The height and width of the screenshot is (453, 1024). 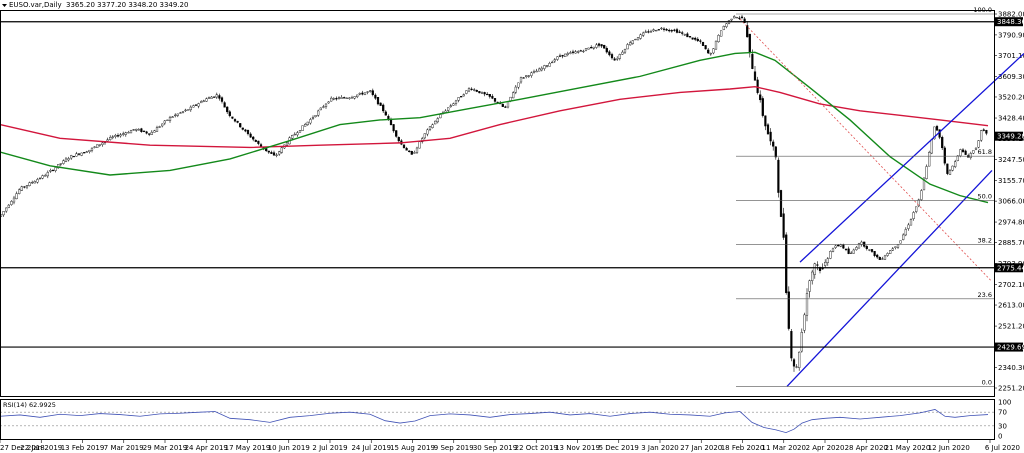 What do you see at coordinates (1011, 243) in the screenshot?
I see `y-tick-label: 2885.70` at bounding box center [1011, 243].